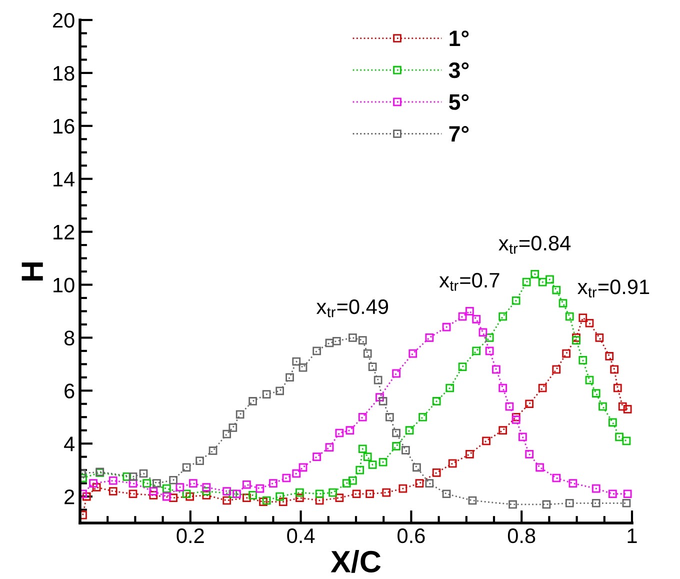 This screenshot has width=680, height=579. I want to click on y-tick-label: 10, so click(64, 285).